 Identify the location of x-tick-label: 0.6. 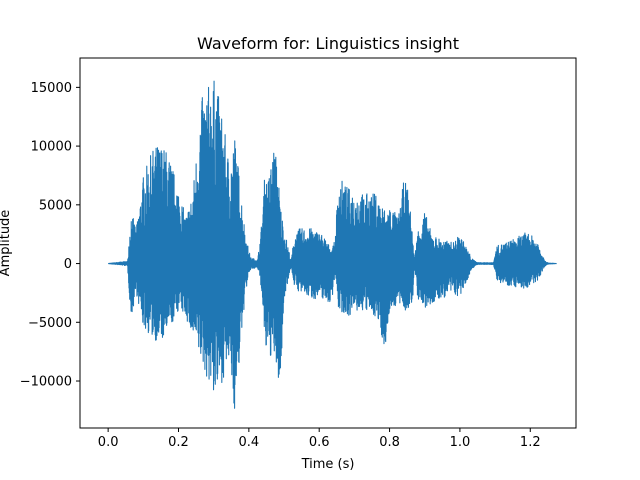
(319, 442).